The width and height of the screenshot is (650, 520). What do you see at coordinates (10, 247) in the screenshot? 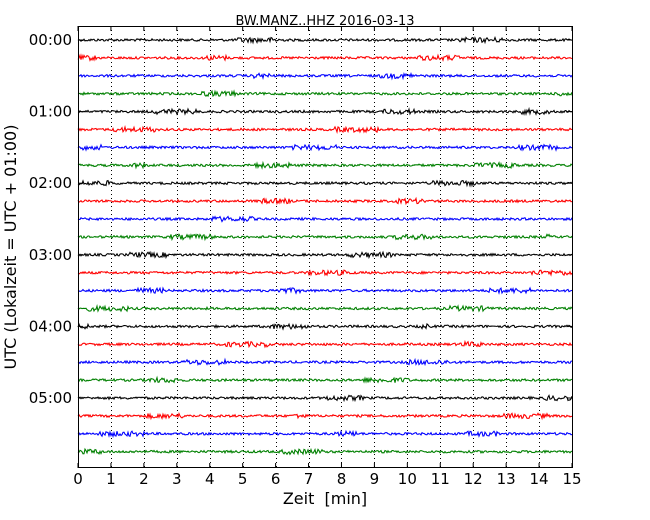
I see `y-axis-label: UTC (Lokalzeit = UTC + 01:00)` at bounding box center [10, 247].